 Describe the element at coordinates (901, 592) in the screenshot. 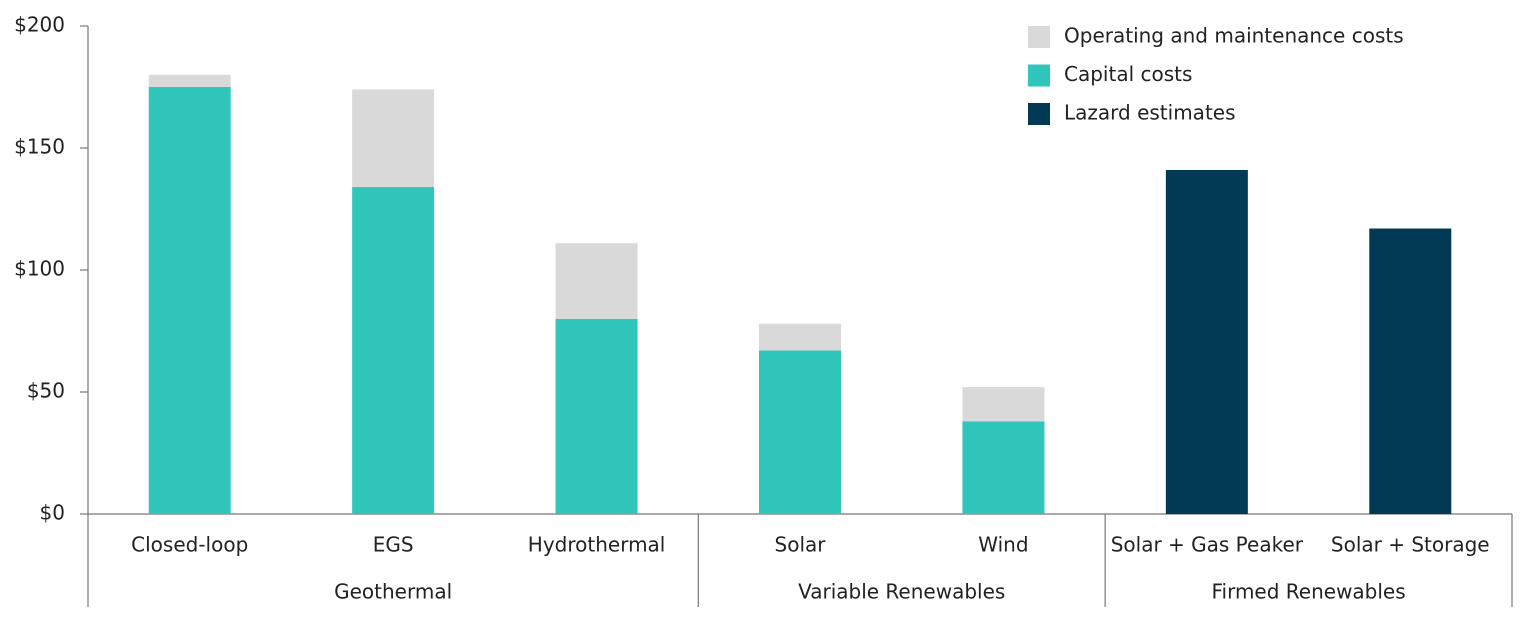

I see `group-label: Variable Renewables` at that location.